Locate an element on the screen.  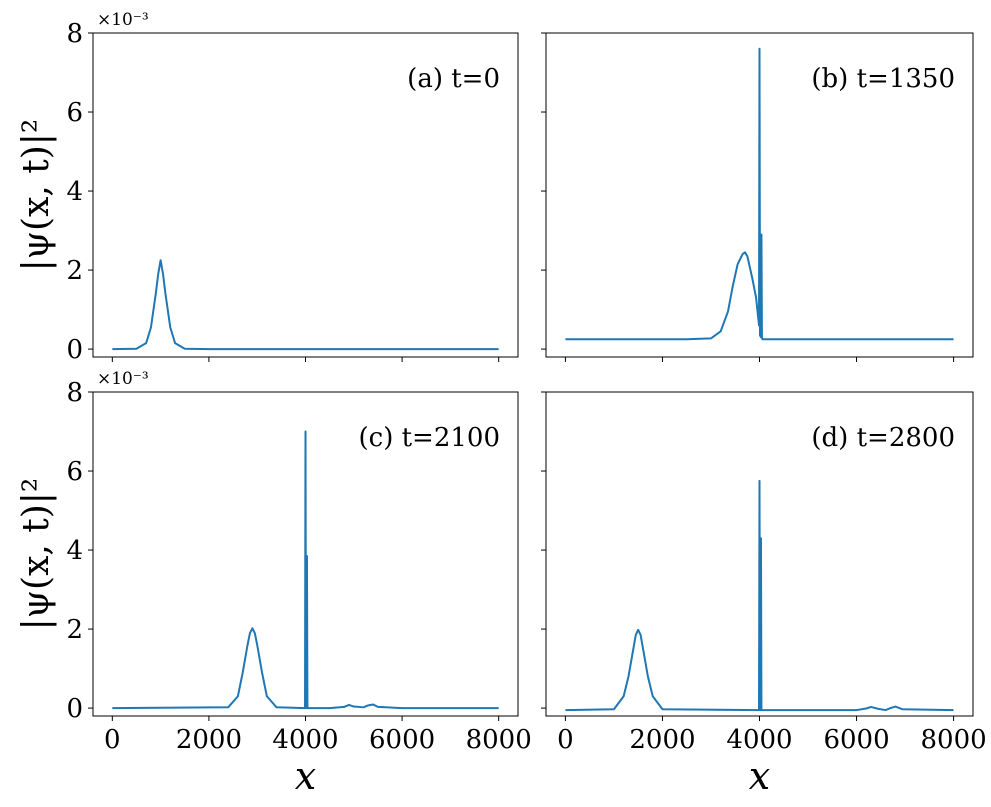
panel-label-c: (c) t=2100 is located at coordinates (429, 438).